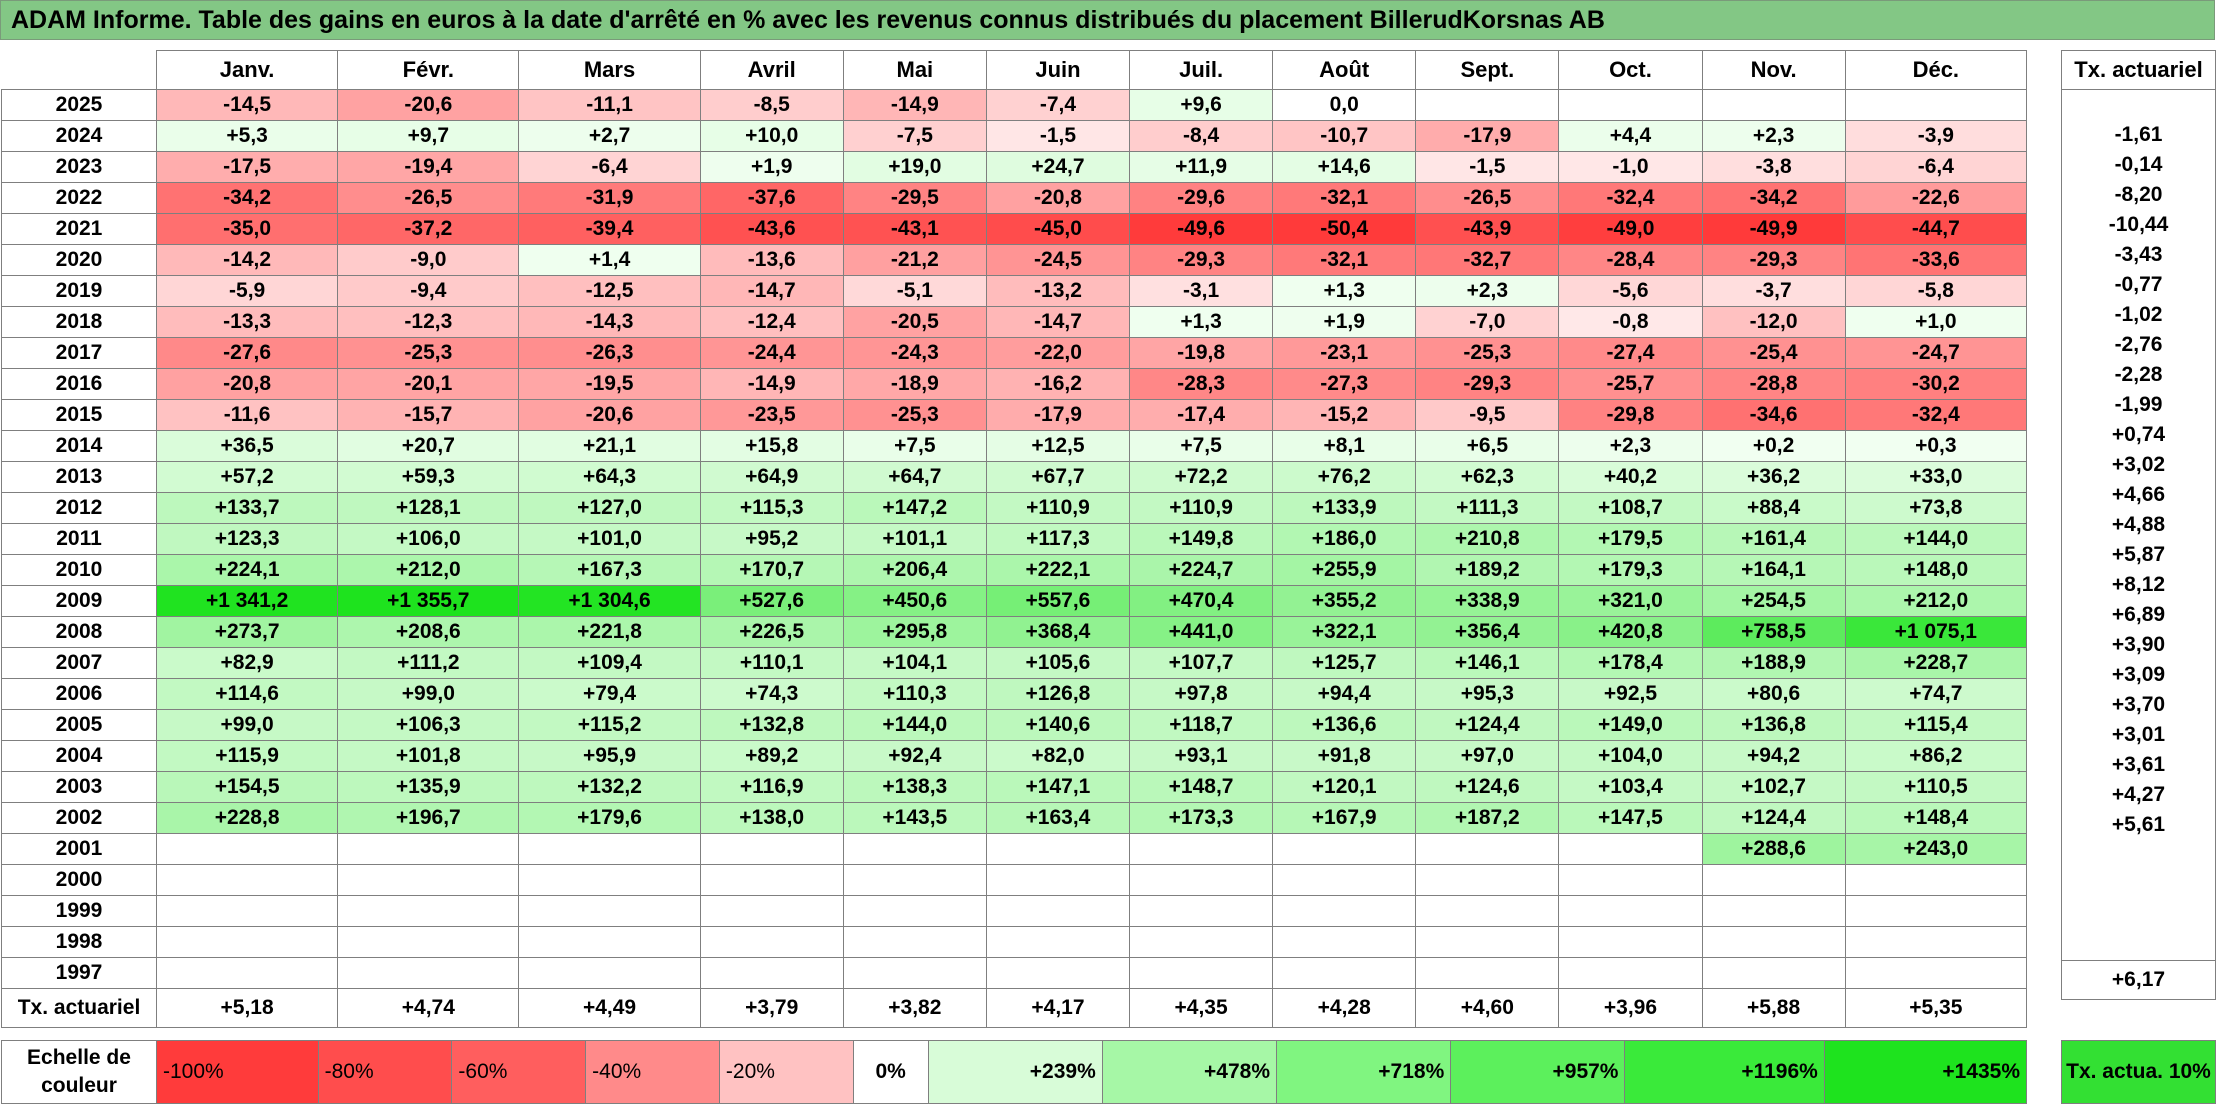 The image size is (2217, 1106). Describe the element at coordinates (247, 446) in the screenshot. I see `value-cell: +36,5` at that location.